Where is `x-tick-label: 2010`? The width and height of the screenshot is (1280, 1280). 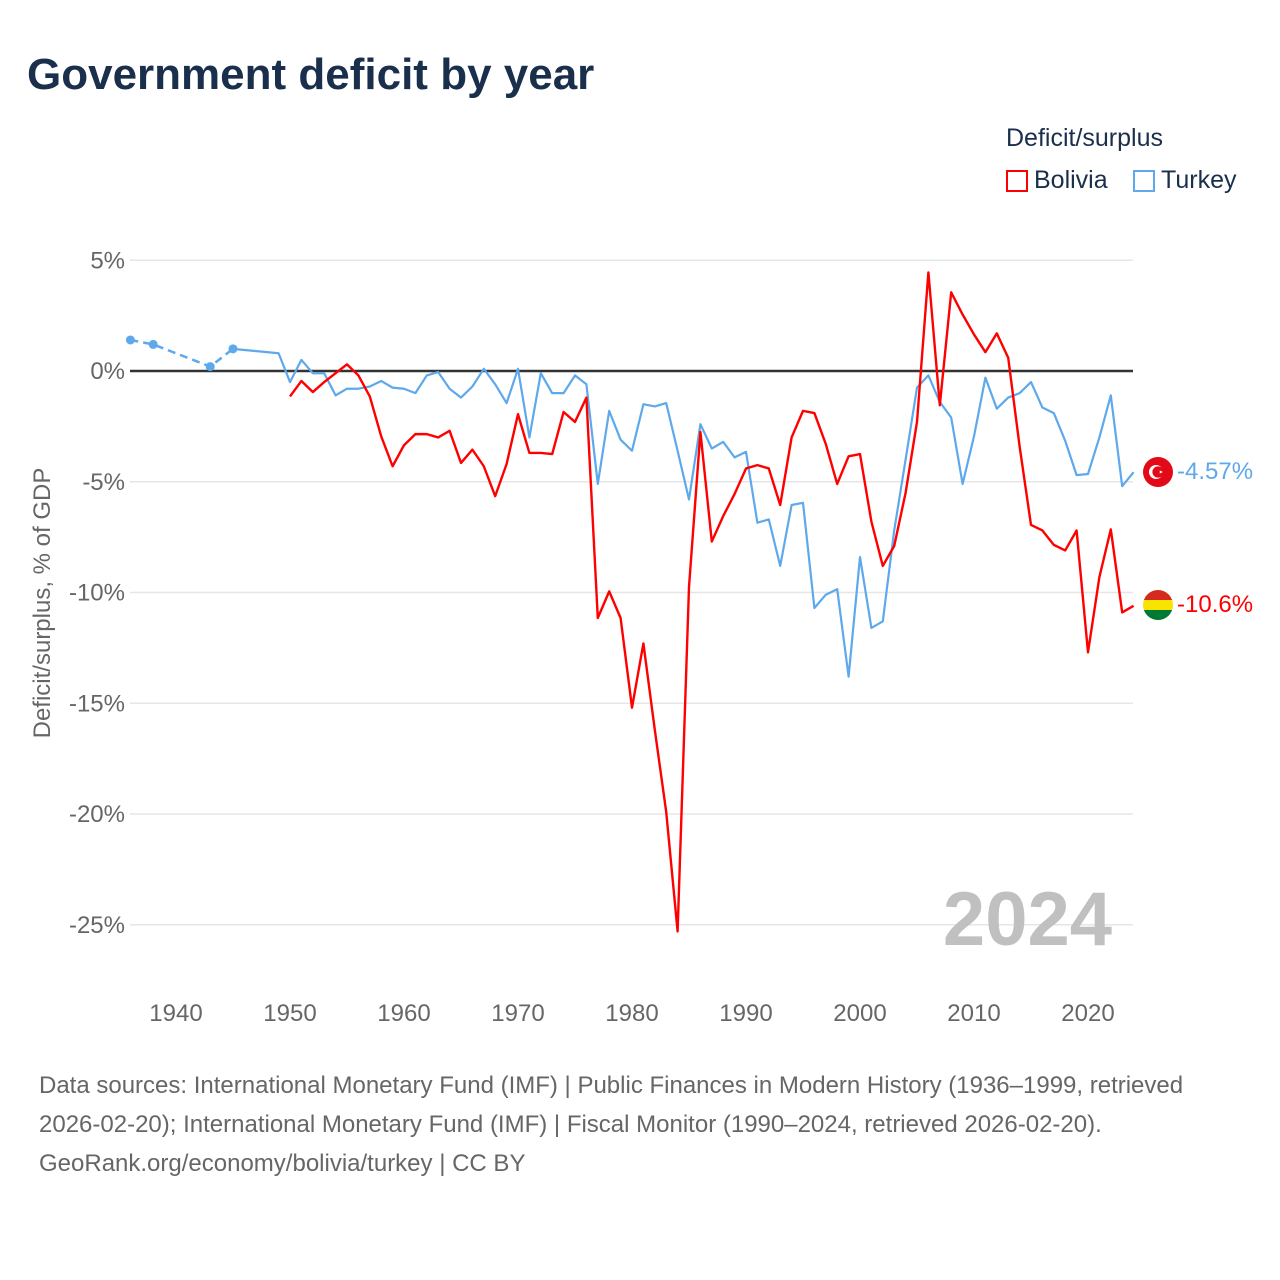
x-tick-label: 2010 is located at coordinates (973, 1013).